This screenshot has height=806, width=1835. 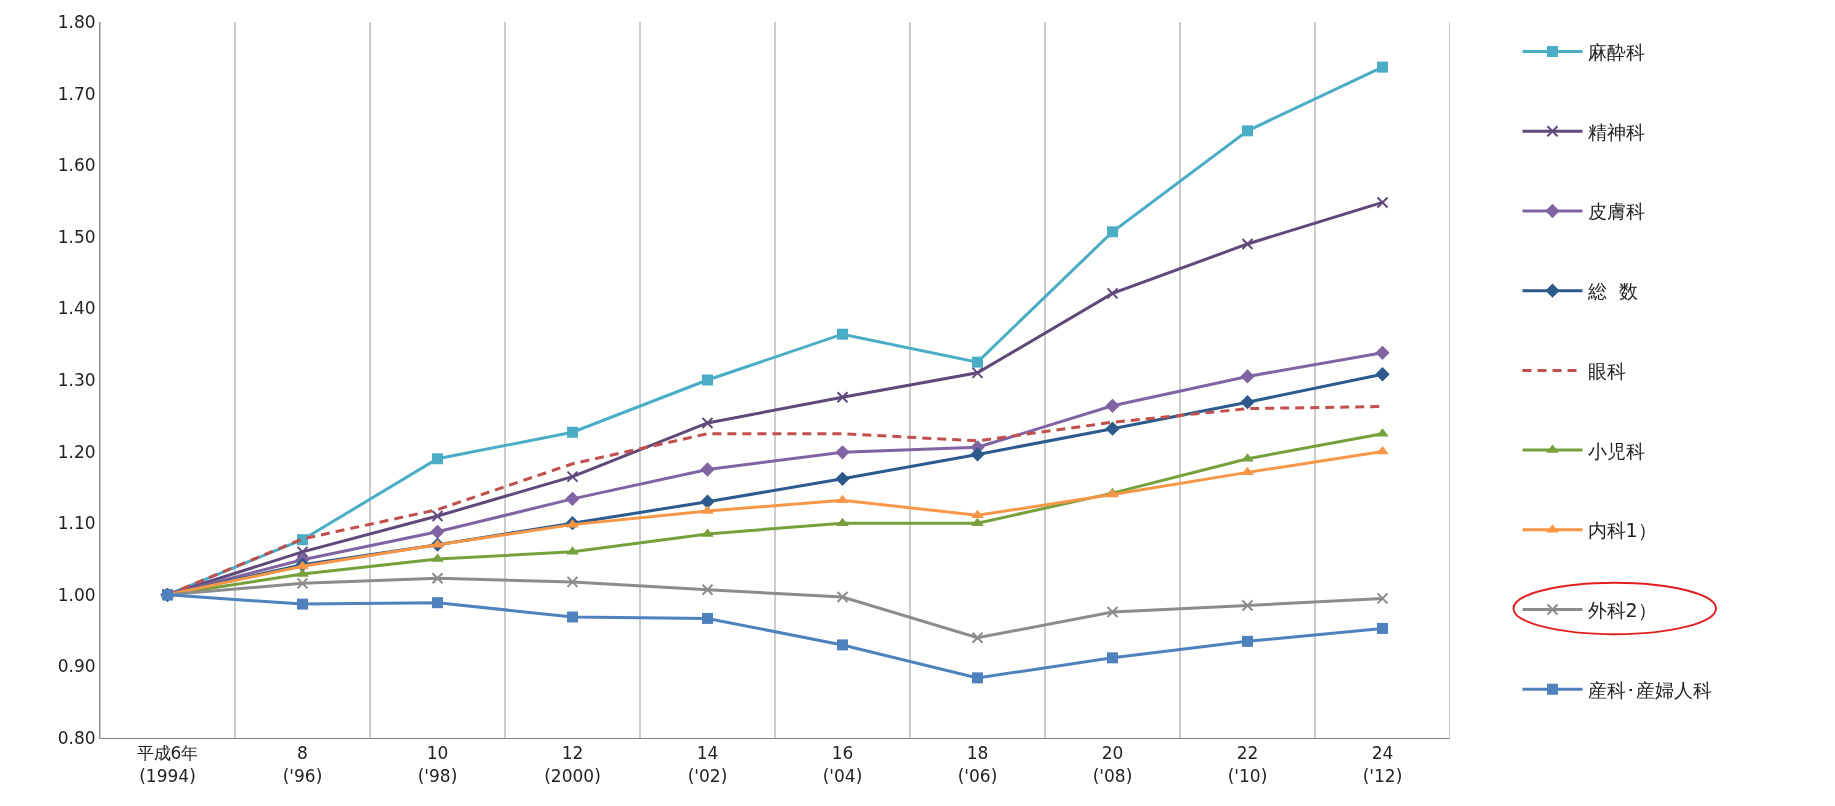 I want to click on x-tick-label: 14 ('02), so click(x=707, y=764).